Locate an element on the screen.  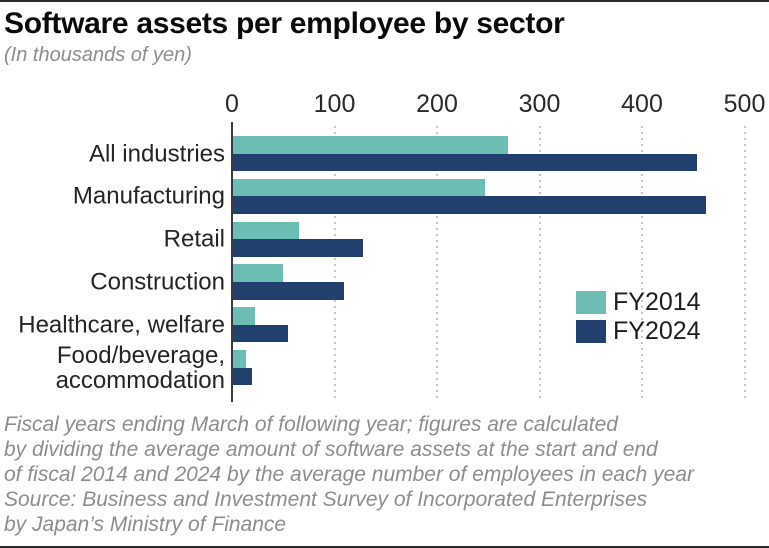
x-tick-label: 500 is located at coordinates (744, 104).